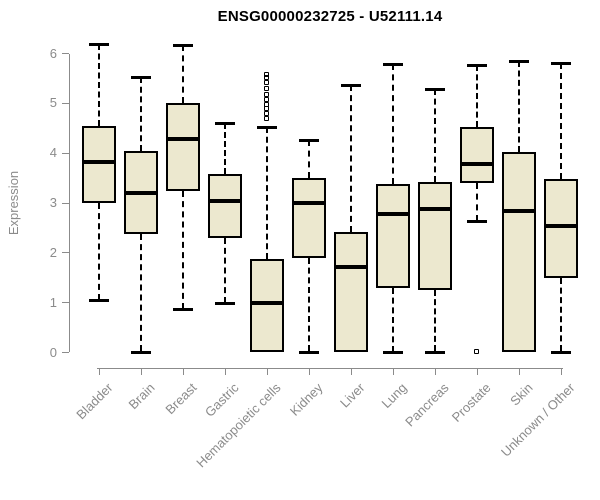 This screenshot has width=600, height=500. I want to click on upper-whisker-cap-kidney, so click(309, 140).